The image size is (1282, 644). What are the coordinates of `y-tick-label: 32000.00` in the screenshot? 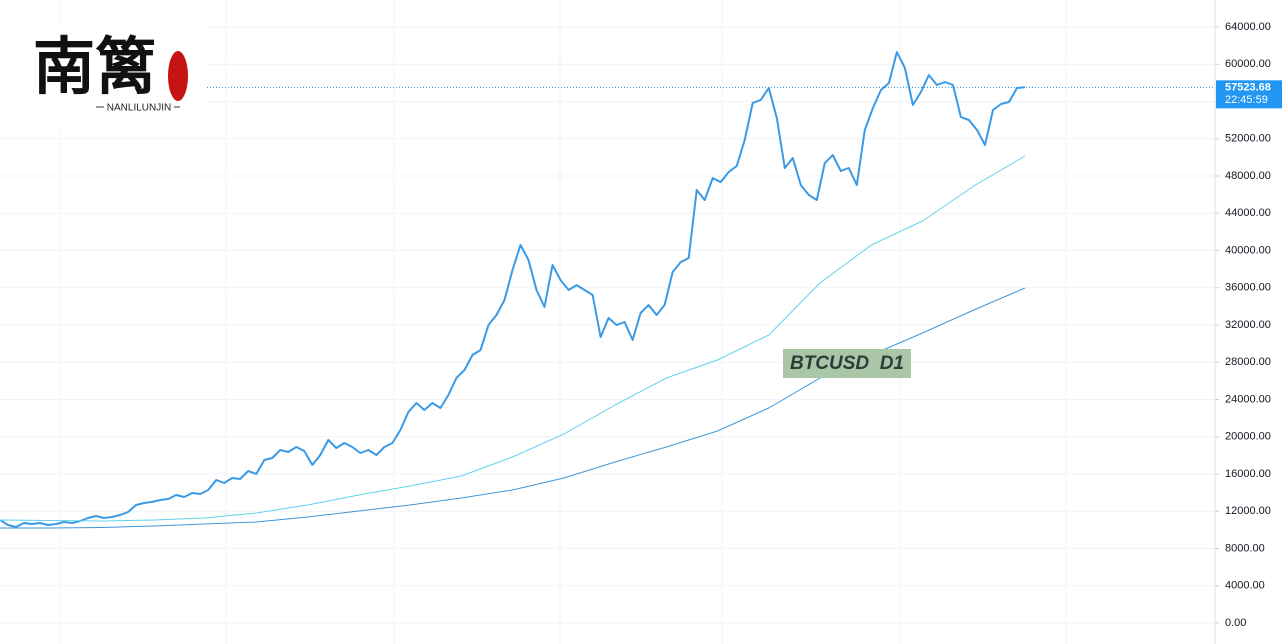 It's located at (1248, 325).